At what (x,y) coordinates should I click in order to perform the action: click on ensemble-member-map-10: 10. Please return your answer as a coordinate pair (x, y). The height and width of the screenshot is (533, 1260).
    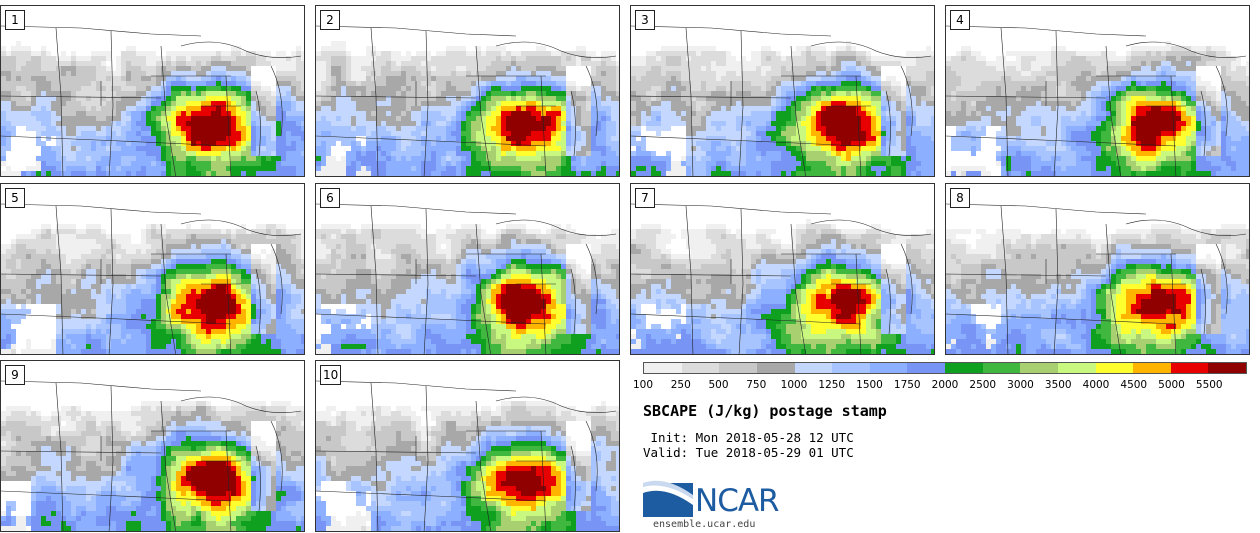
    Looking at the image, I should click on (467, 446).